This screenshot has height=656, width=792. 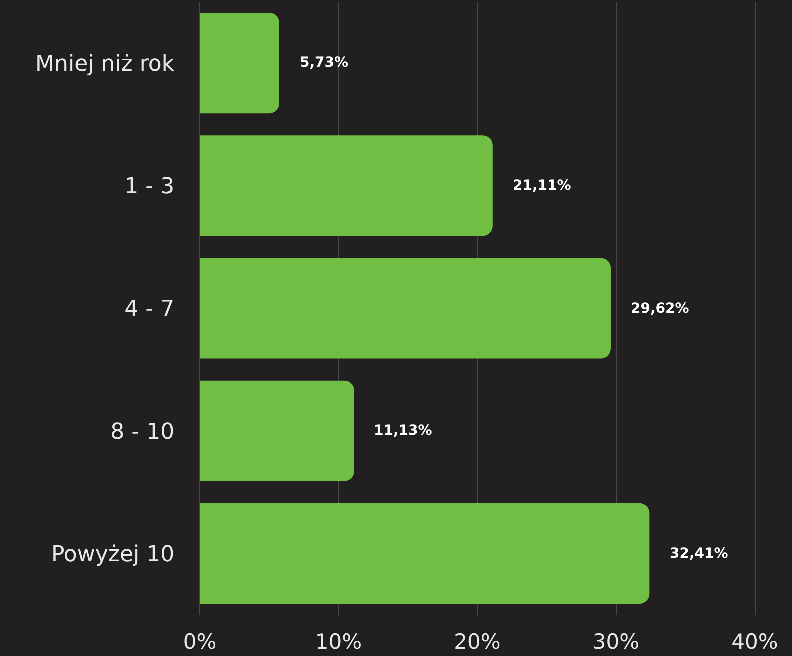 I want to click on x-tick-label: 20%, so click(x=477, y=642).